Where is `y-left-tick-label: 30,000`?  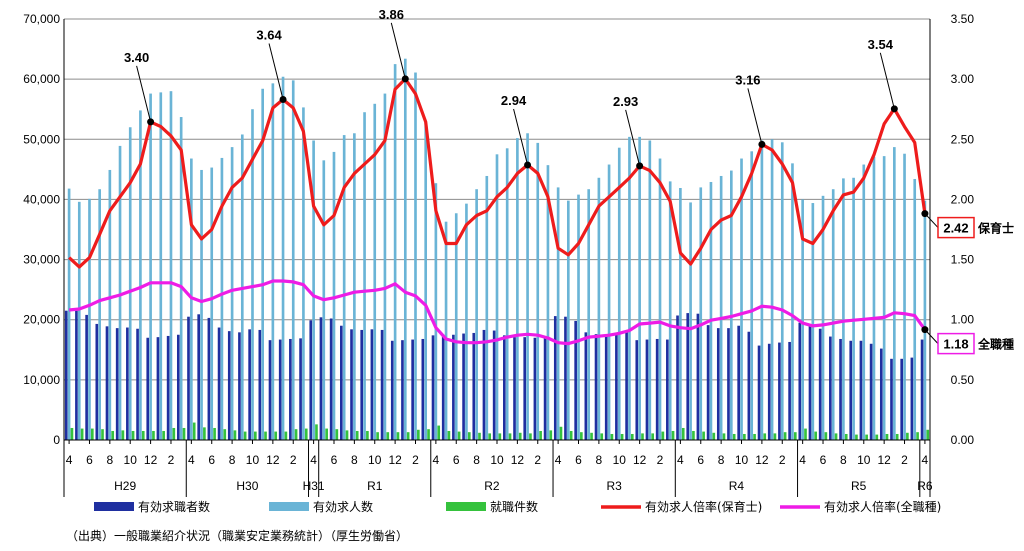
y-left-tick-label: 30,000 is located at coordinates (41, 260).